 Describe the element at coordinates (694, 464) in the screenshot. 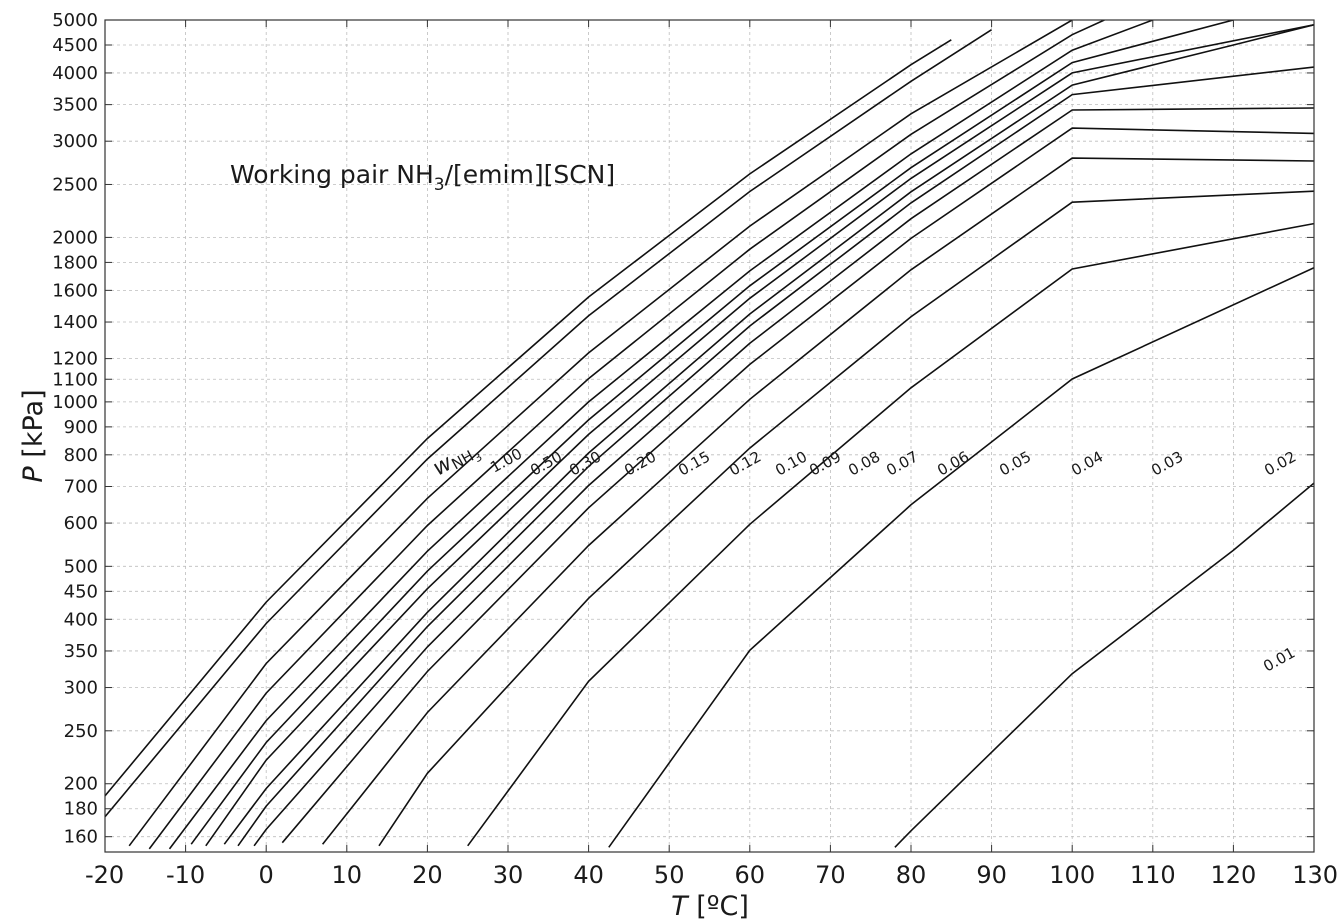

I see `series-label-0_15: 0.15` at that location.